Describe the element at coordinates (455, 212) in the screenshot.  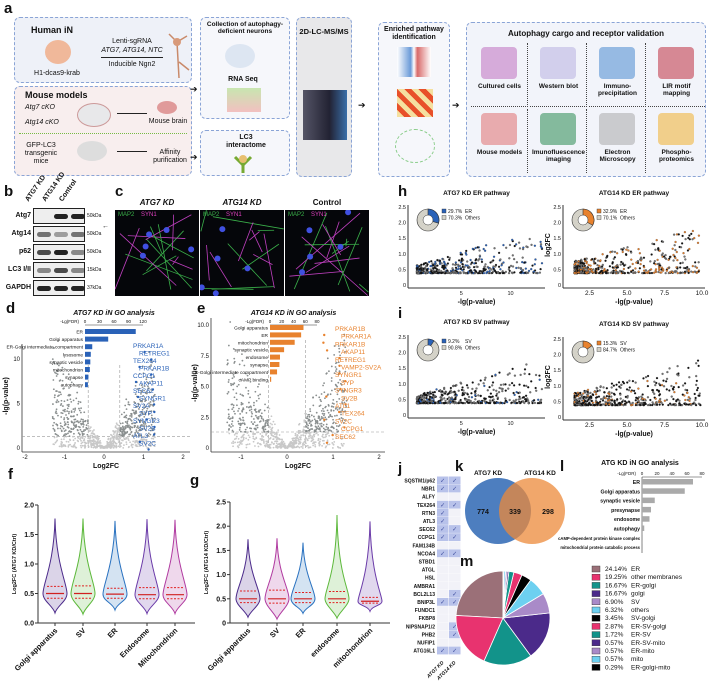
I see `legend-percent: 29.7%` at that location.